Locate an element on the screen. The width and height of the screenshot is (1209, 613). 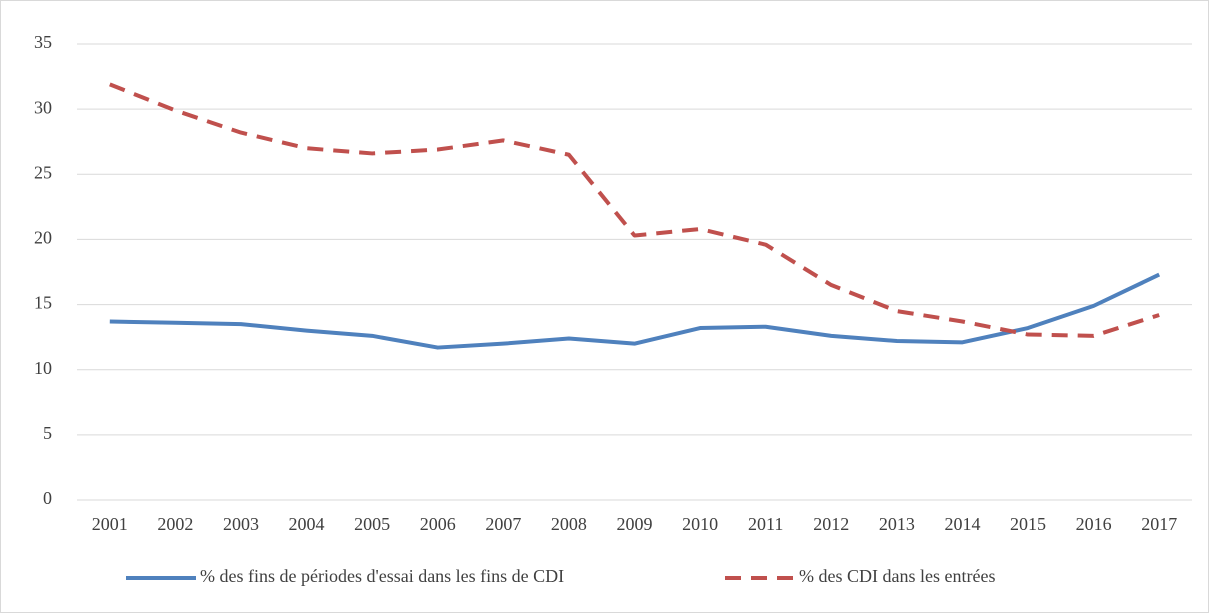
y-tick-label: 35 is located at coordinates (43, 42).